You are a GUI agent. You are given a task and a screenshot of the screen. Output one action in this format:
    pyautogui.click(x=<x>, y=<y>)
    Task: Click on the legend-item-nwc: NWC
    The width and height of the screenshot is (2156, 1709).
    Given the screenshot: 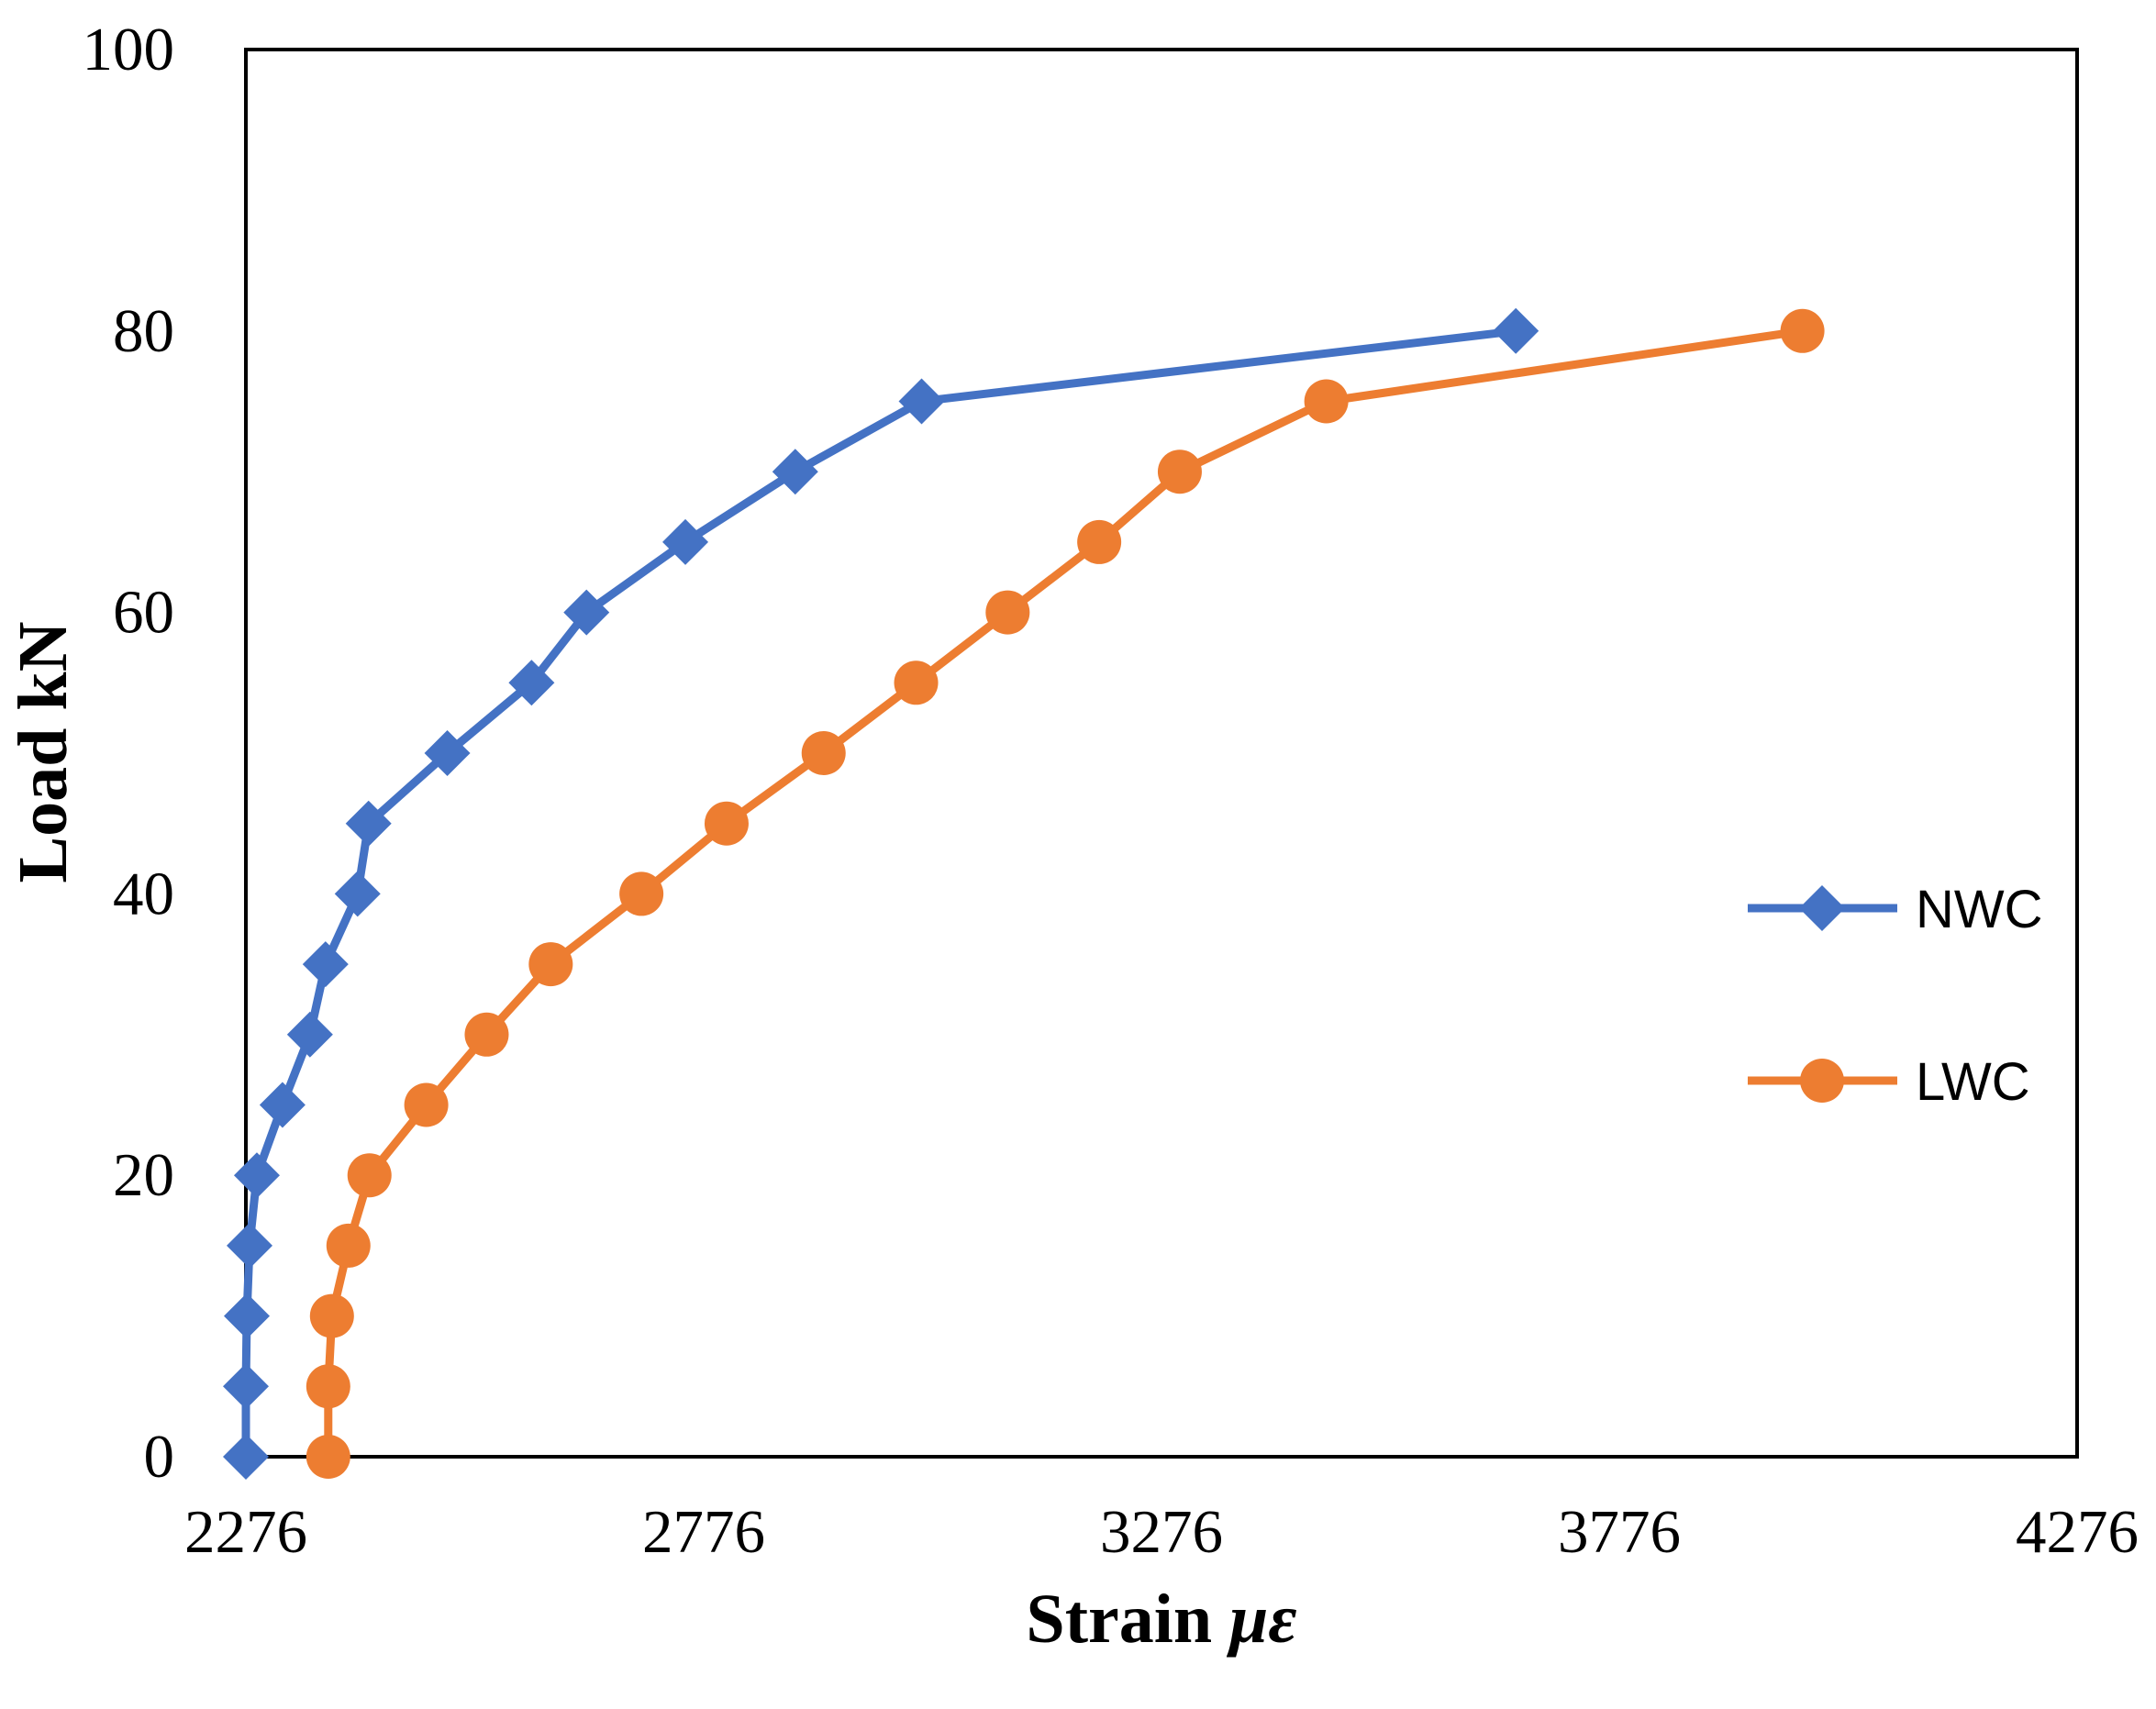 What is the action you would take?
    pyautogui.click(x=1895, y=909)
    